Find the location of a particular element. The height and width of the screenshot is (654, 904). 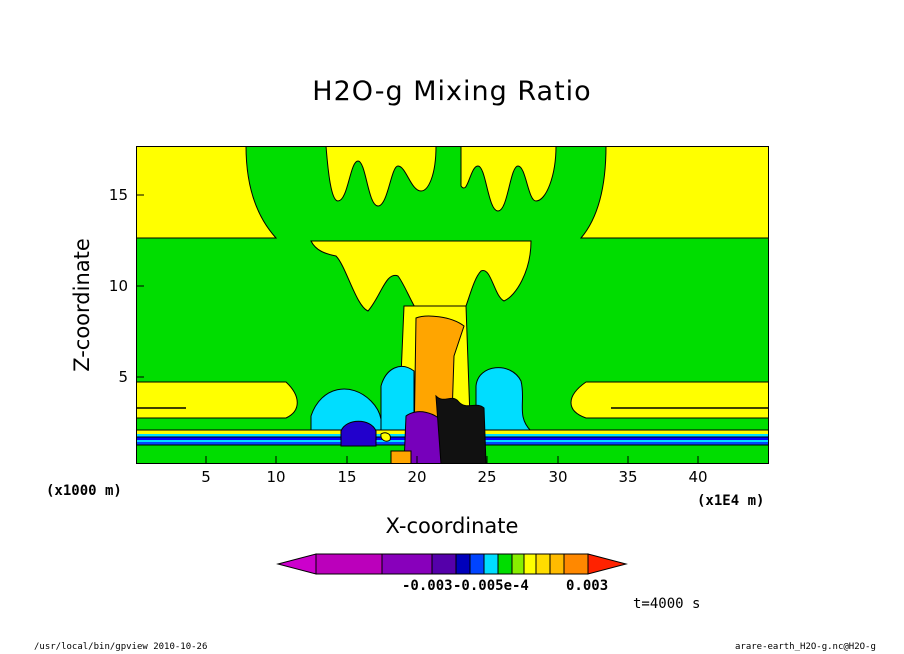

contour-region-upper-left is located at coordinates (207, 192).